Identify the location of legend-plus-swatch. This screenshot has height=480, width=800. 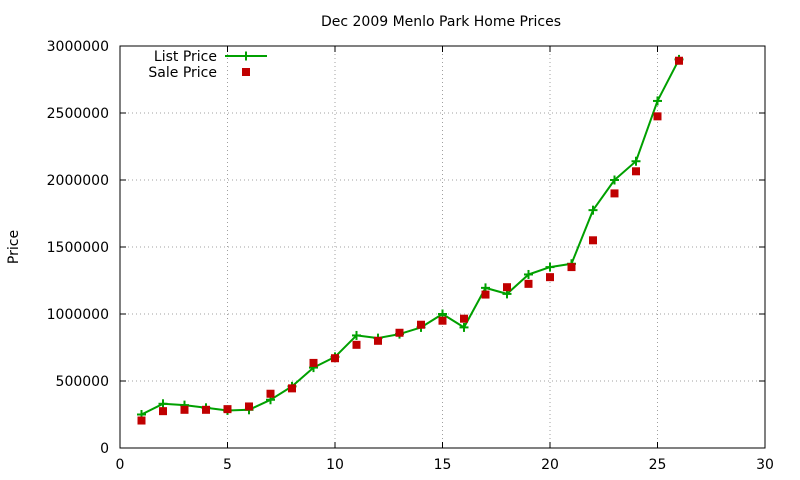
(246, 56).